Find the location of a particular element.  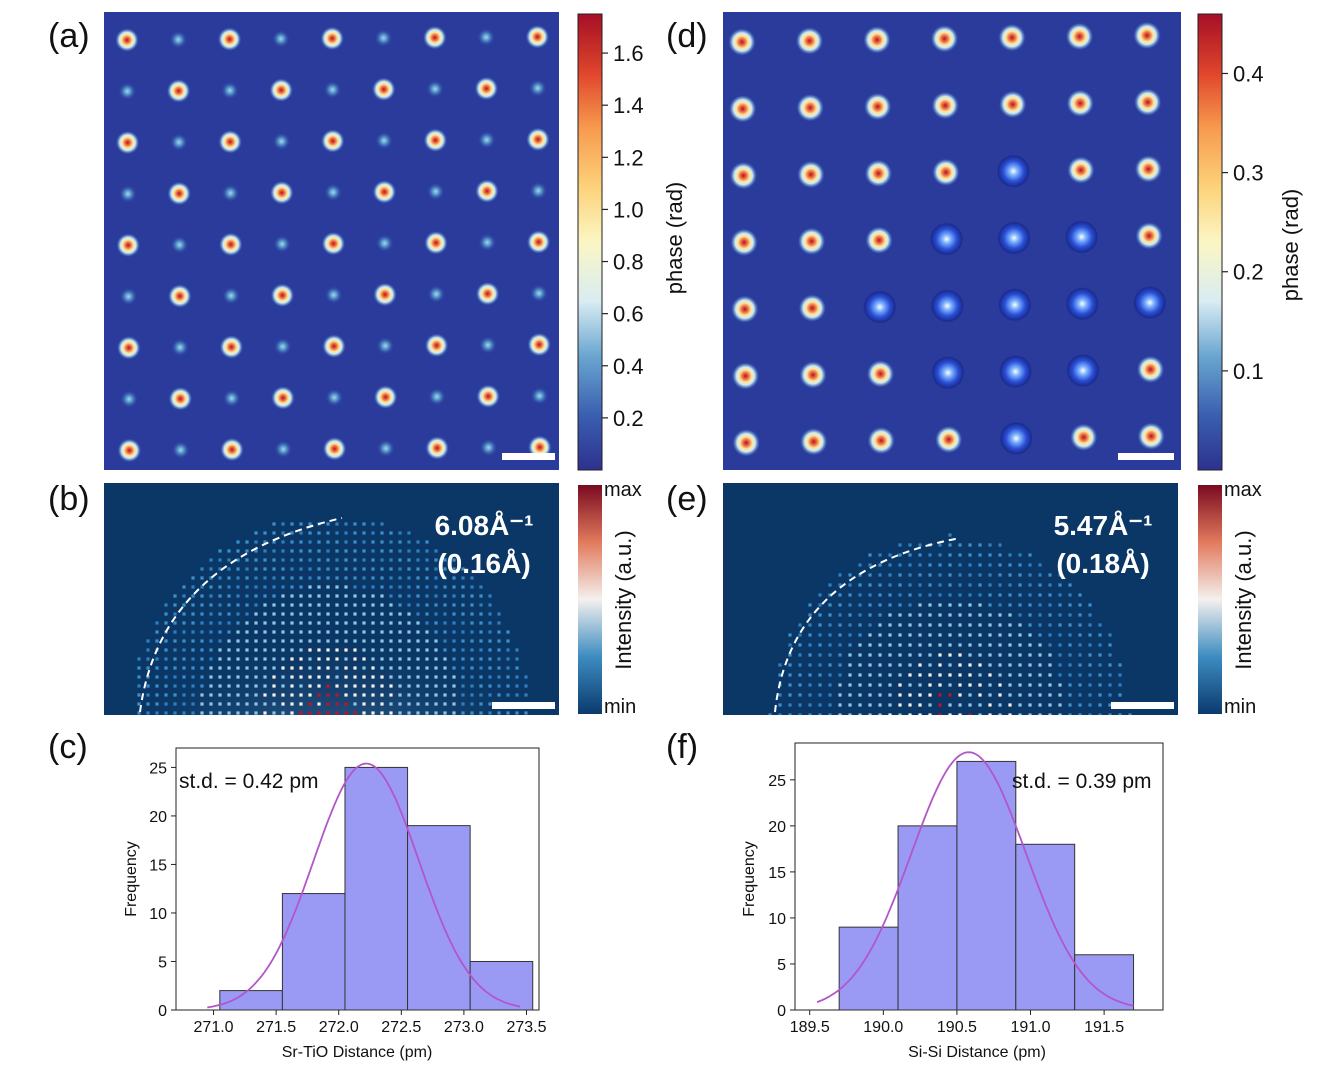

diffraction-b is located at coordinates (331, 599).